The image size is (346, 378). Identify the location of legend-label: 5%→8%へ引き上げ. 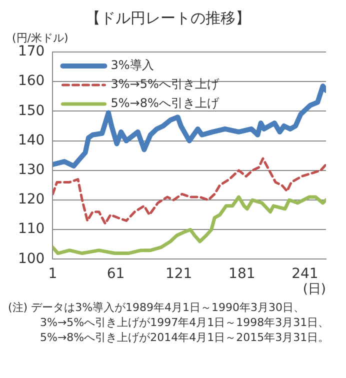
(165, 103).